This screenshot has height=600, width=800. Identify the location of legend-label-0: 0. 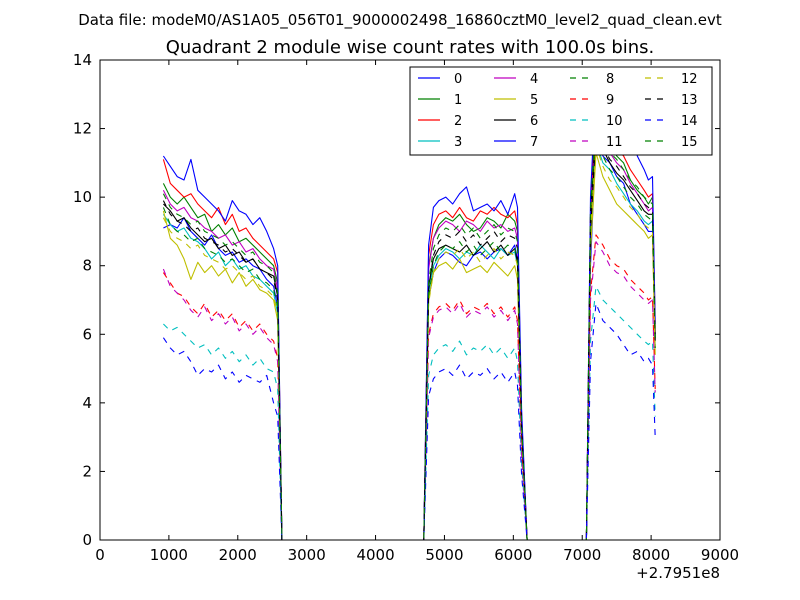
(458, 79).